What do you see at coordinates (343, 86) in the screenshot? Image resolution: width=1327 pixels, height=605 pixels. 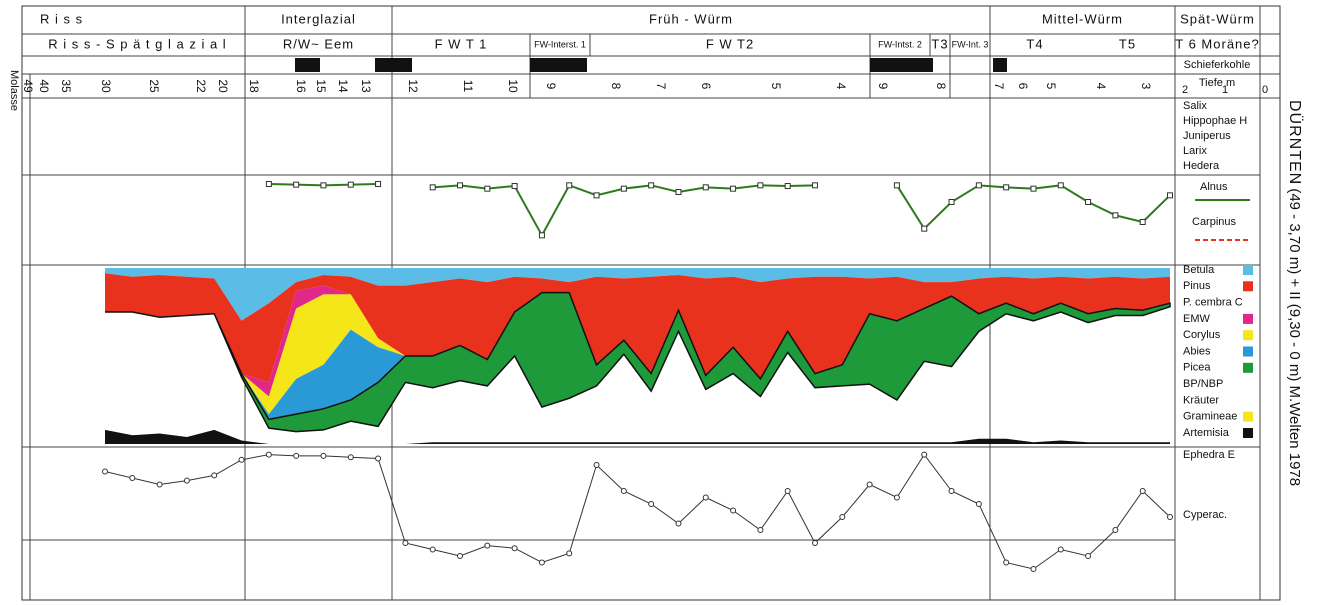 I see `depth-label: 14` at bounding box center [343, 86].